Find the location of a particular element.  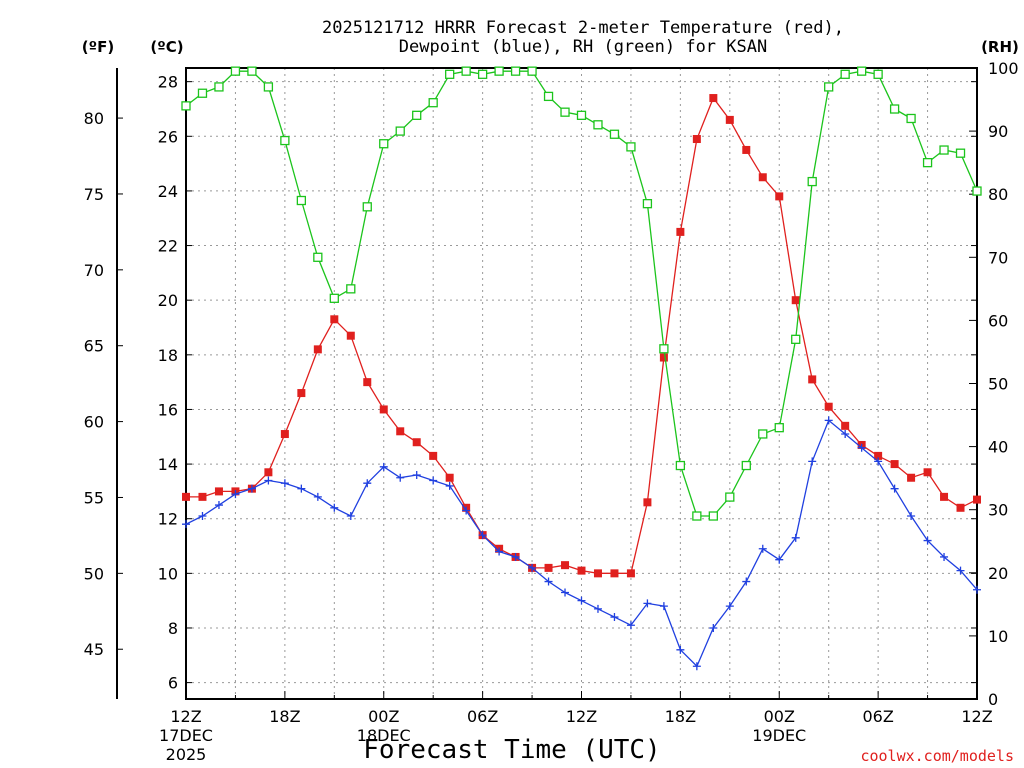

celsius-tick-label: 20 is located at coordinates (168, 300).